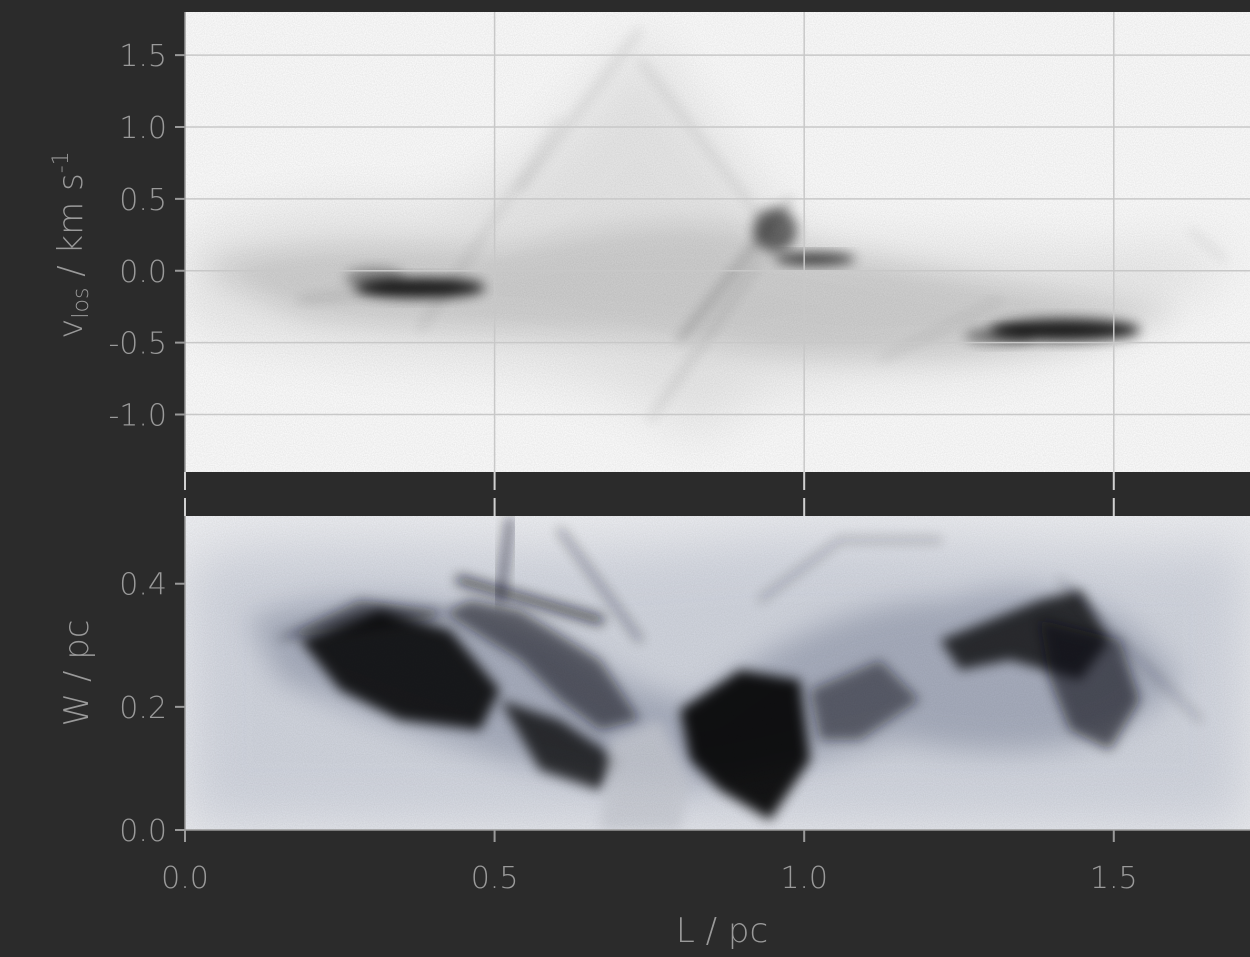 This screenshot has height=957, width=1250. Describe the element at coordinates (185, 878) in the screenshot. I see `x-tick-label: 0.0` at that location.